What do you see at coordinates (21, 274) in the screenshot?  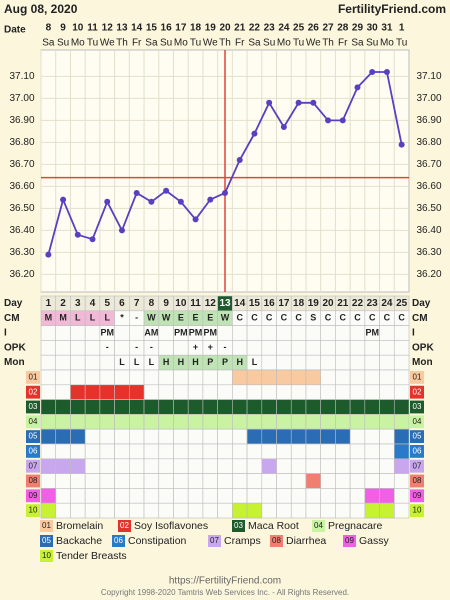 I see `y-tick-label: 36.20` at bounding box center [21, 274].